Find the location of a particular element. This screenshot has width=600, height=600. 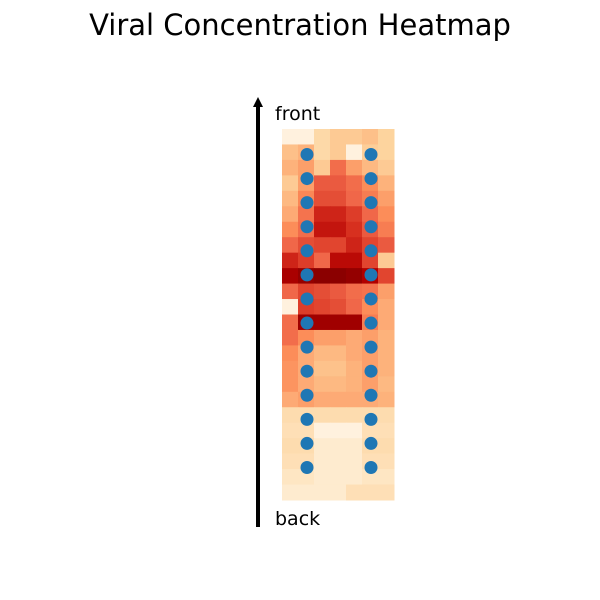

front-label: front is located at coordinates (297, 114).